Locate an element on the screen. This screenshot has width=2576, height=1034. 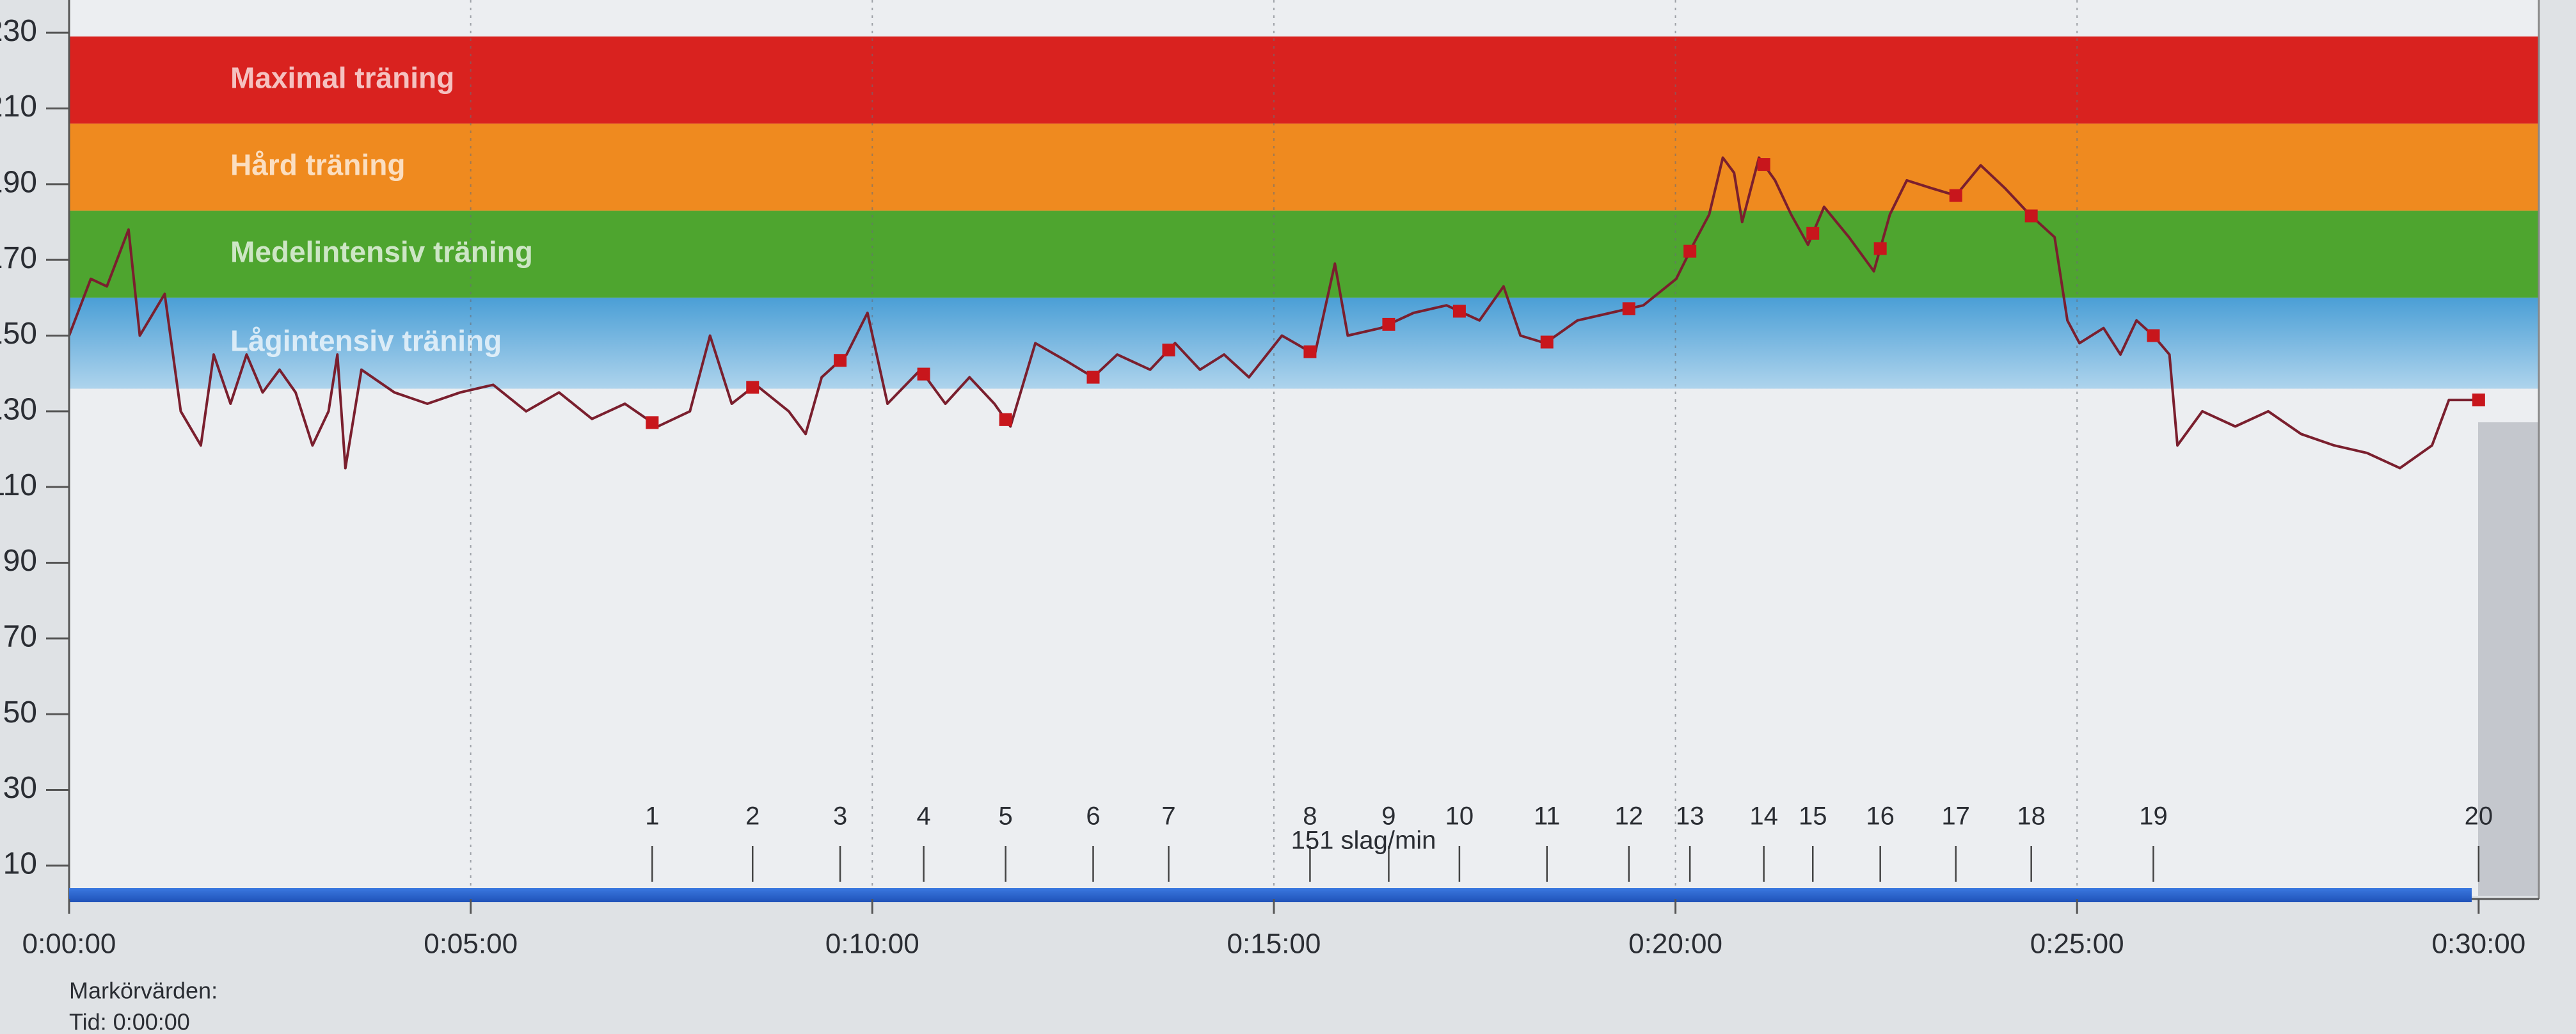
marker-label: 9 is located at coordinates (1388, 816).